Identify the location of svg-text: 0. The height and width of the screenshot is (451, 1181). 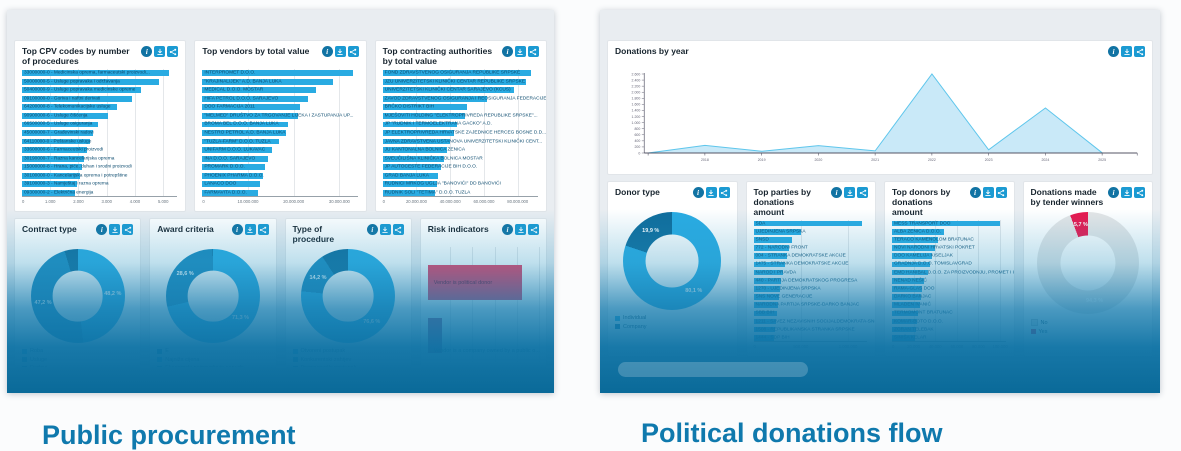
(639, 153).